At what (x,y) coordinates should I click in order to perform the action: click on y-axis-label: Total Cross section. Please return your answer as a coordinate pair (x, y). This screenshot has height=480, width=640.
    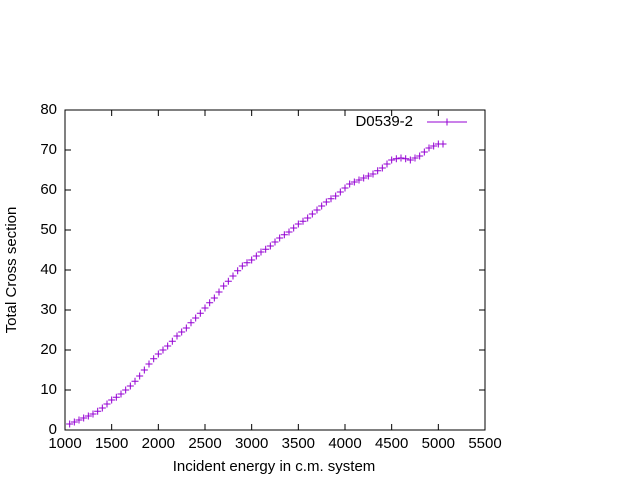
    Looking at the image, I should click on (11, 270).